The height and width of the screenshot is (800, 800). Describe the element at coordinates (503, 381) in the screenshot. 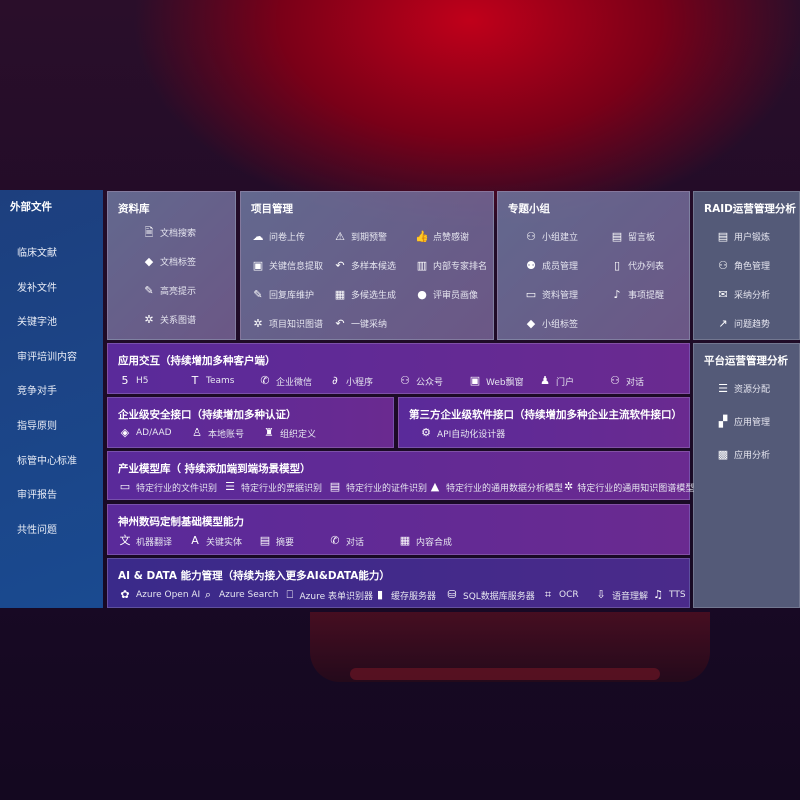

I see `menu-item: ▣ Web飘窗` at that location.